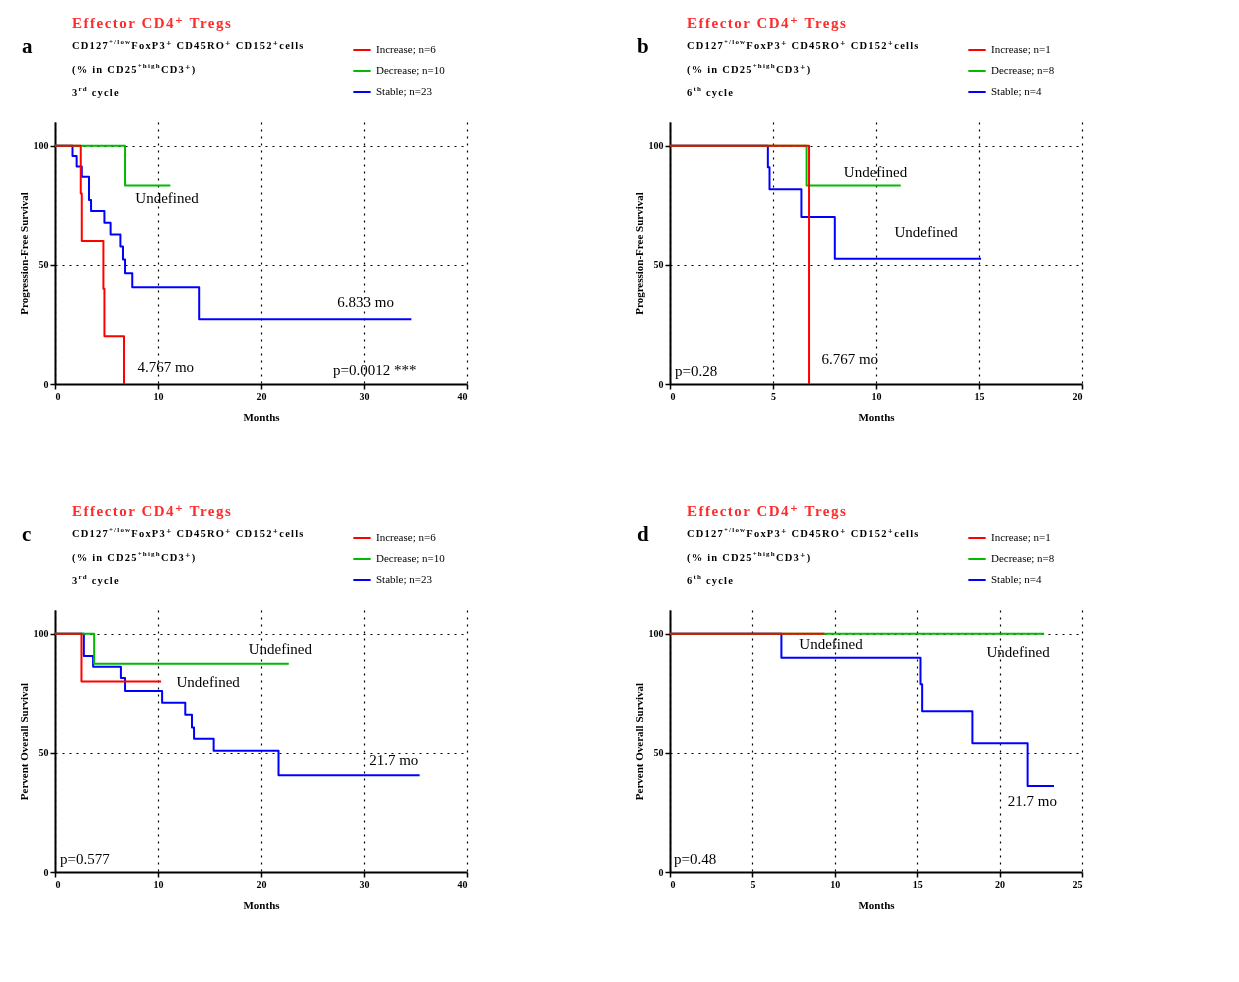 The height and width of the screenshot is (982, 1239). Describe the element at coordinates (643, 46) in the screenshot. I see `text: b` at that location.